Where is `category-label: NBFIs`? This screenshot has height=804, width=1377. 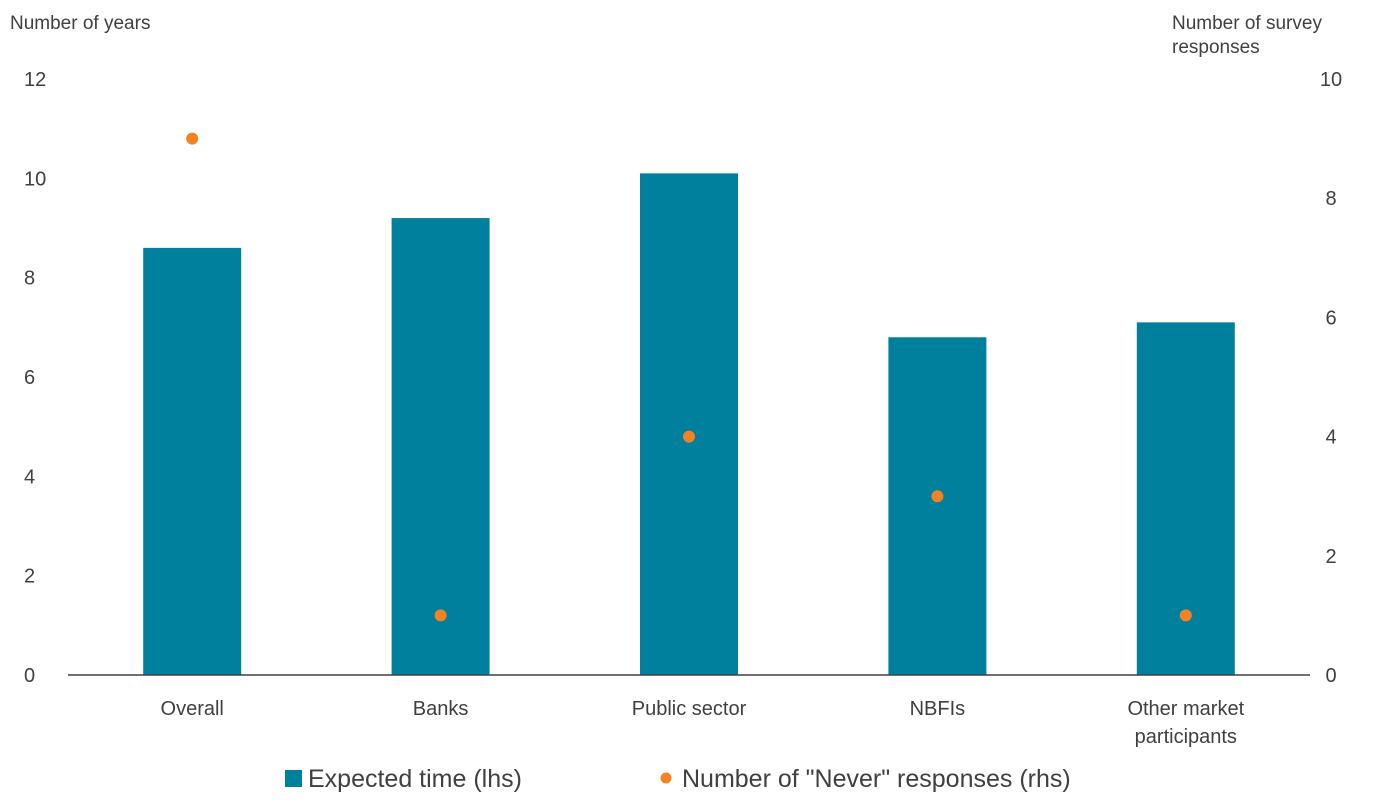
category-label: NBFIs is located at coordinates (938, 709).